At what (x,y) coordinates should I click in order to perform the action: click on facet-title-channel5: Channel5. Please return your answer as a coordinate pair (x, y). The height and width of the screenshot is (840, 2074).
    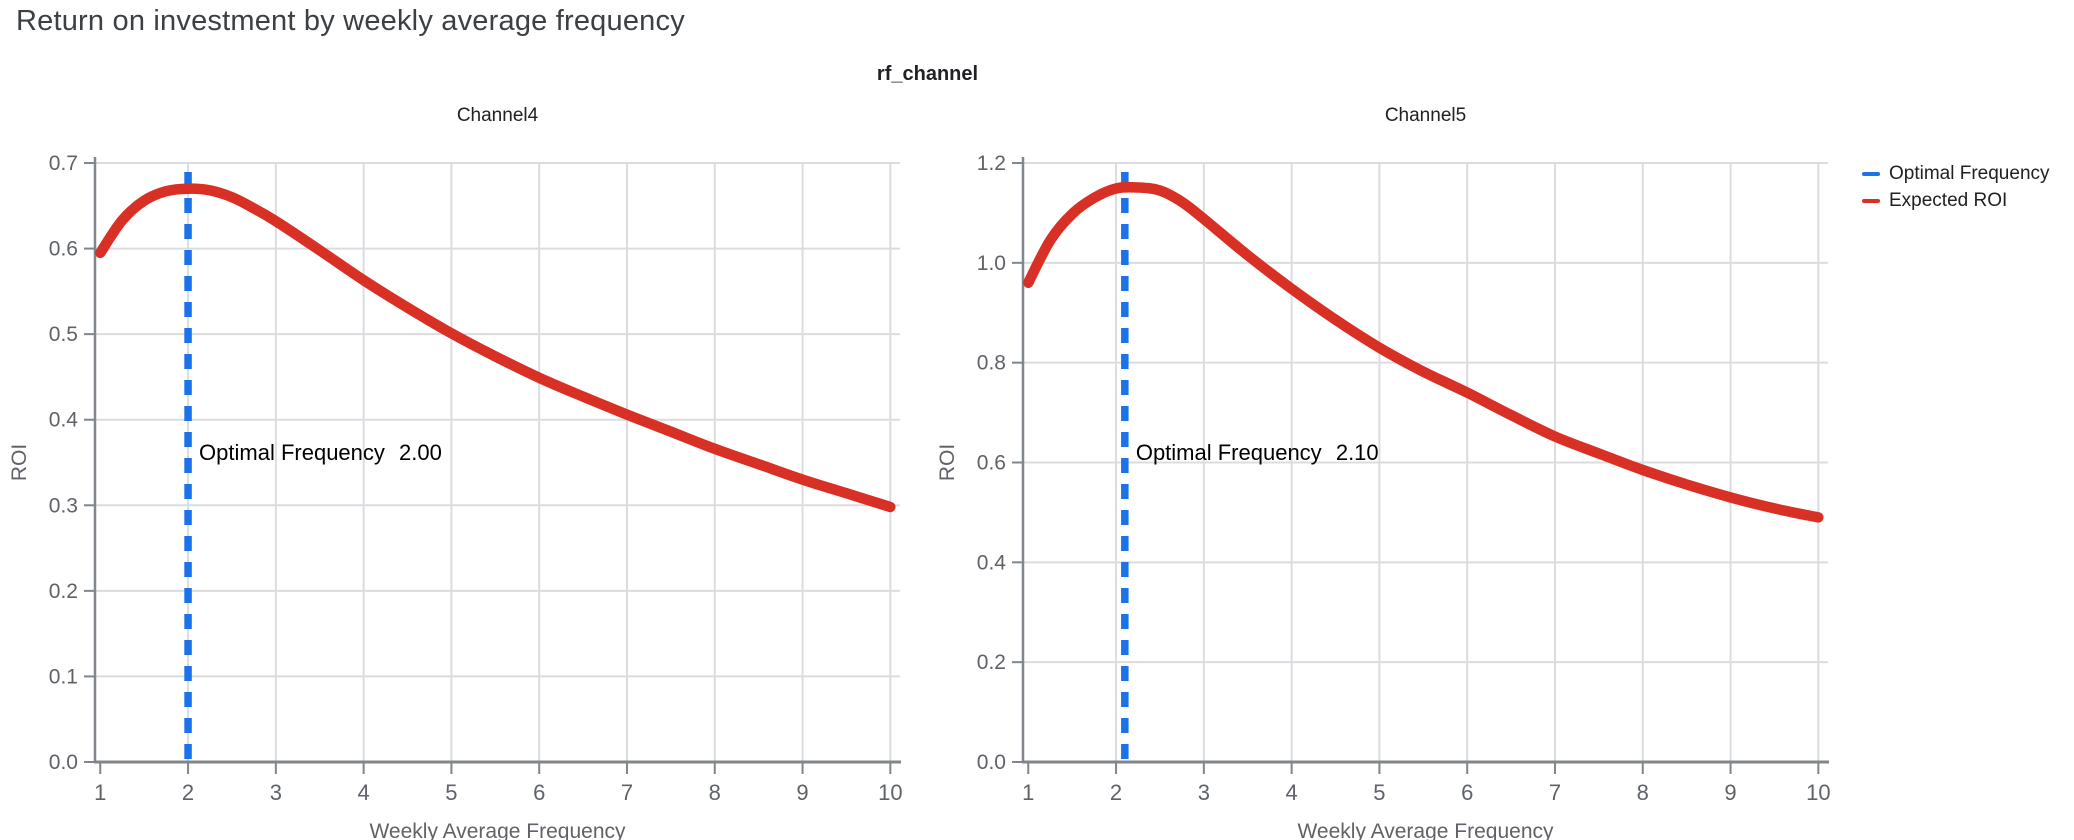
    Looking at the image, I should click on (1425, 115).